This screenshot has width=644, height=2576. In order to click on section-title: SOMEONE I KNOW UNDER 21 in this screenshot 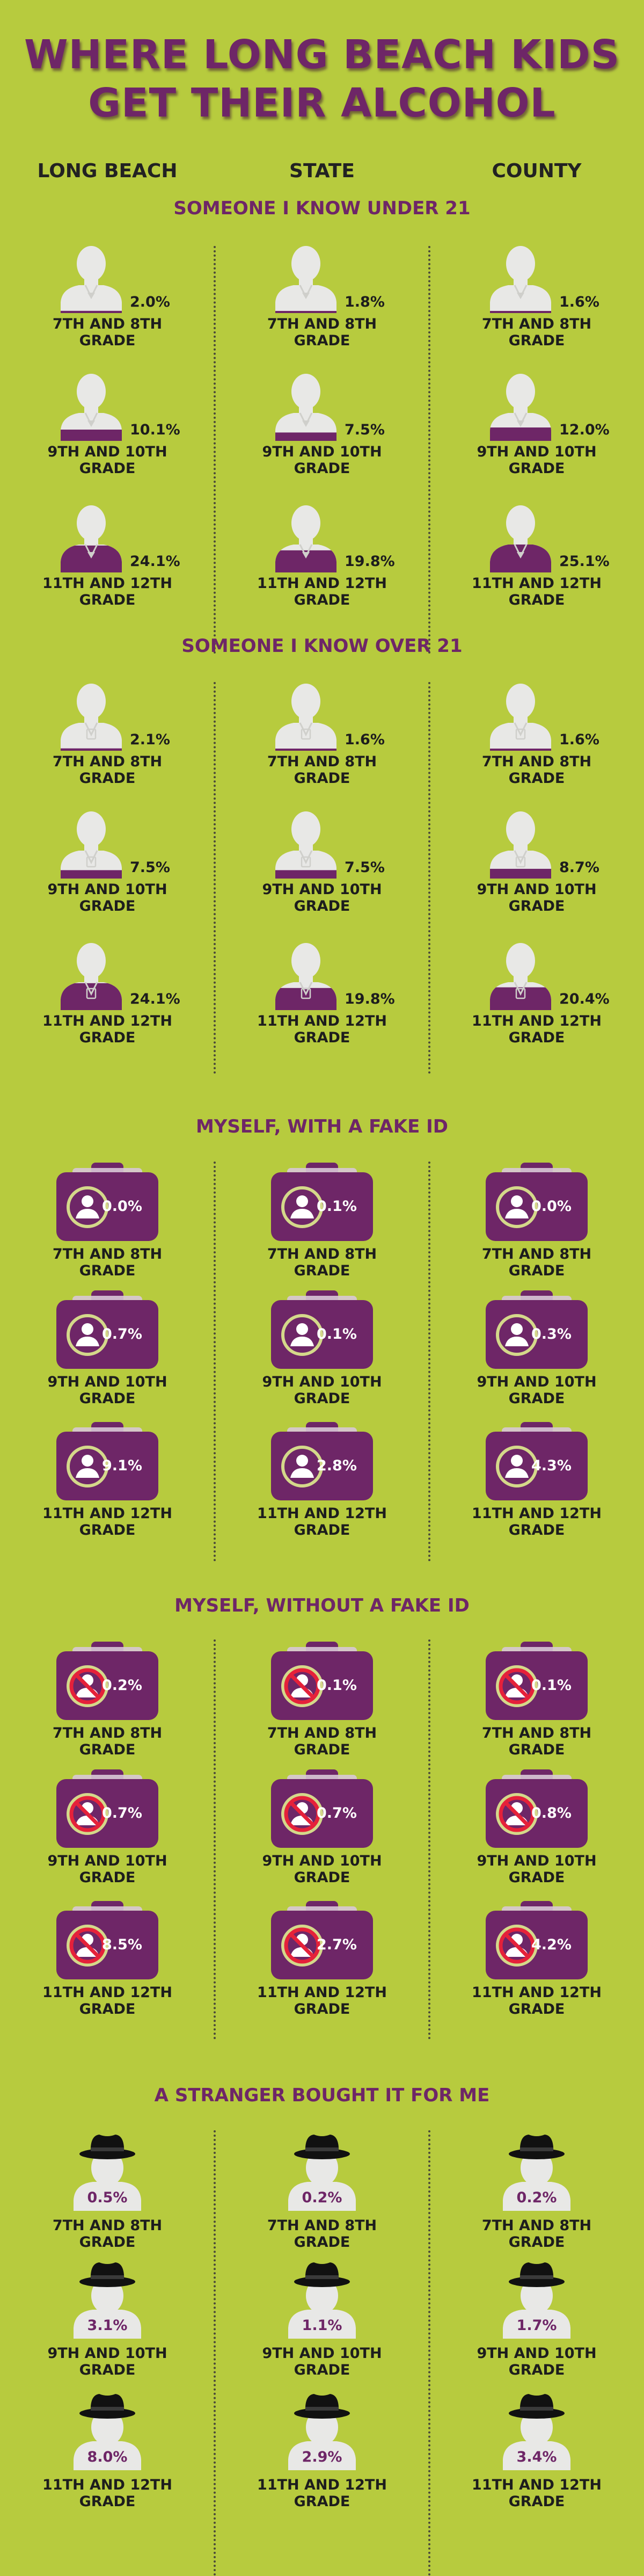, I will do `click(322, 208)`.